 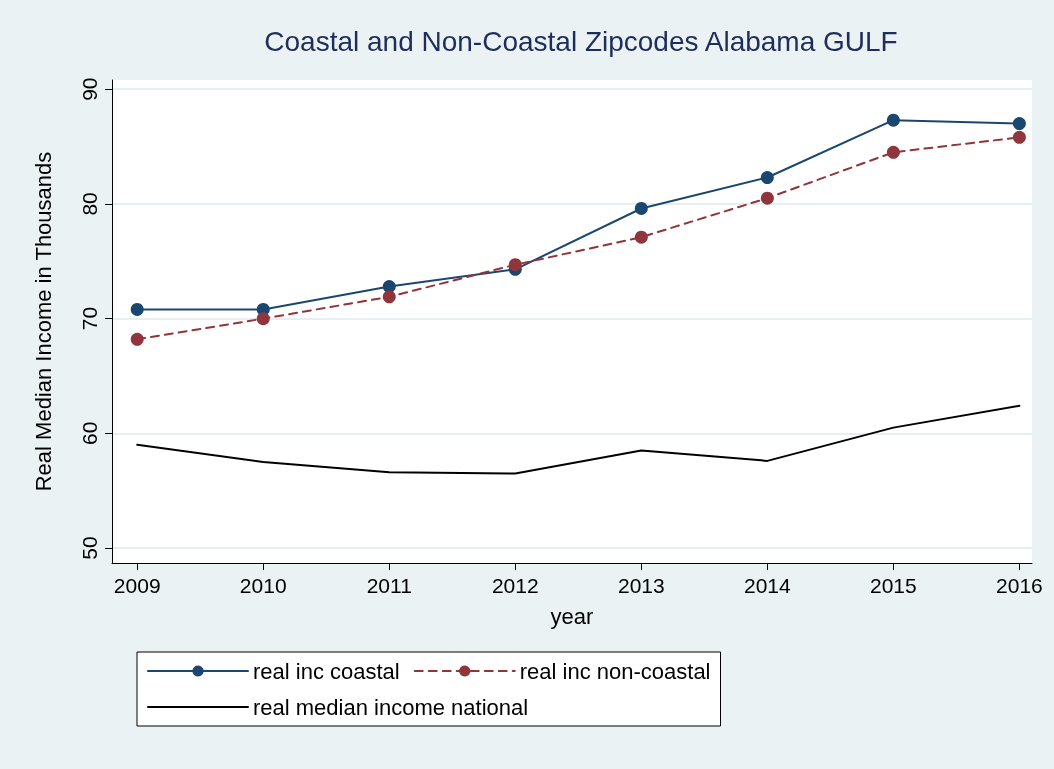 I want to click on line-series, so click(x=578, y=439).